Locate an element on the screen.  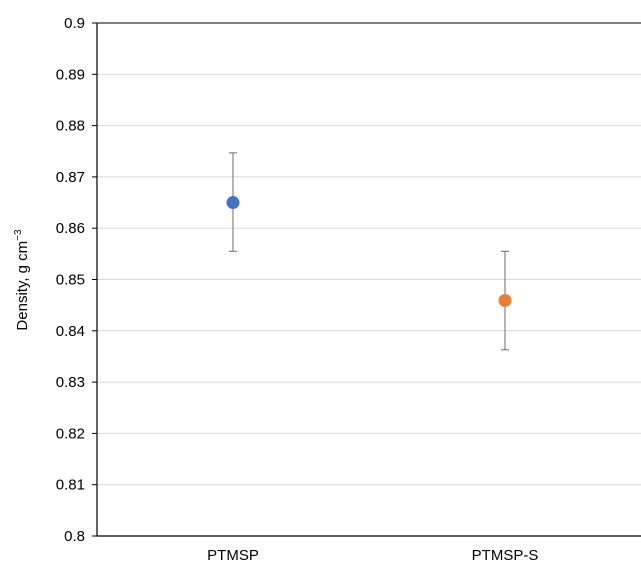
data-points is located at coordinates (369, 252).